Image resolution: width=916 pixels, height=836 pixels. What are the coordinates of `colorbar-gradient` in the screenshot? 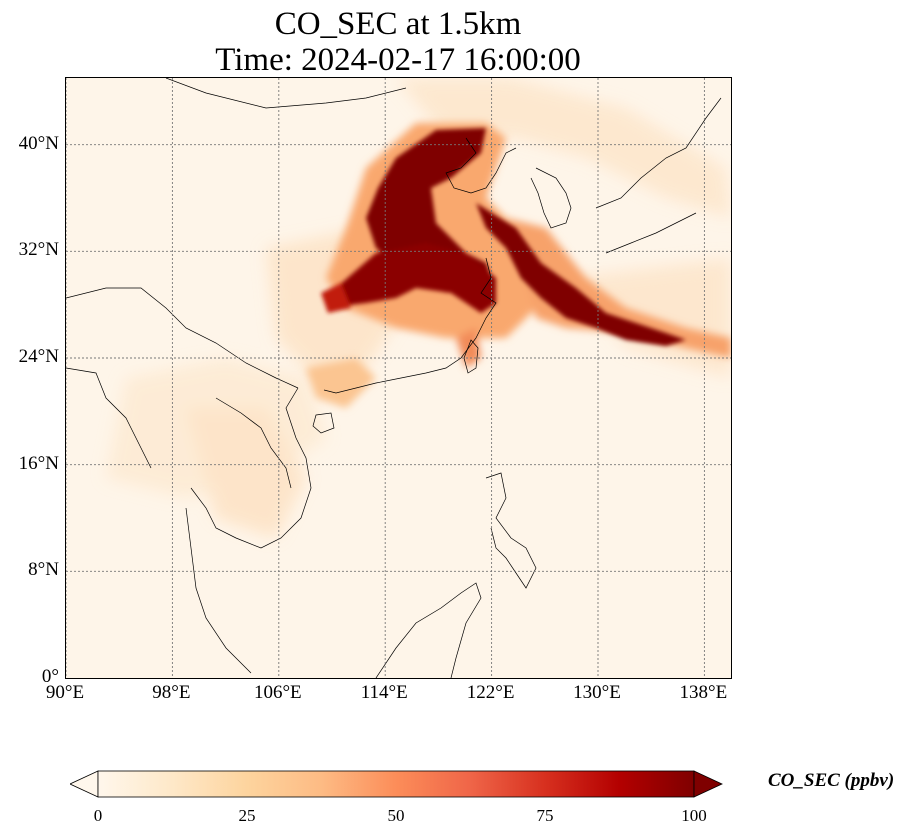 It's located at (396, 784).